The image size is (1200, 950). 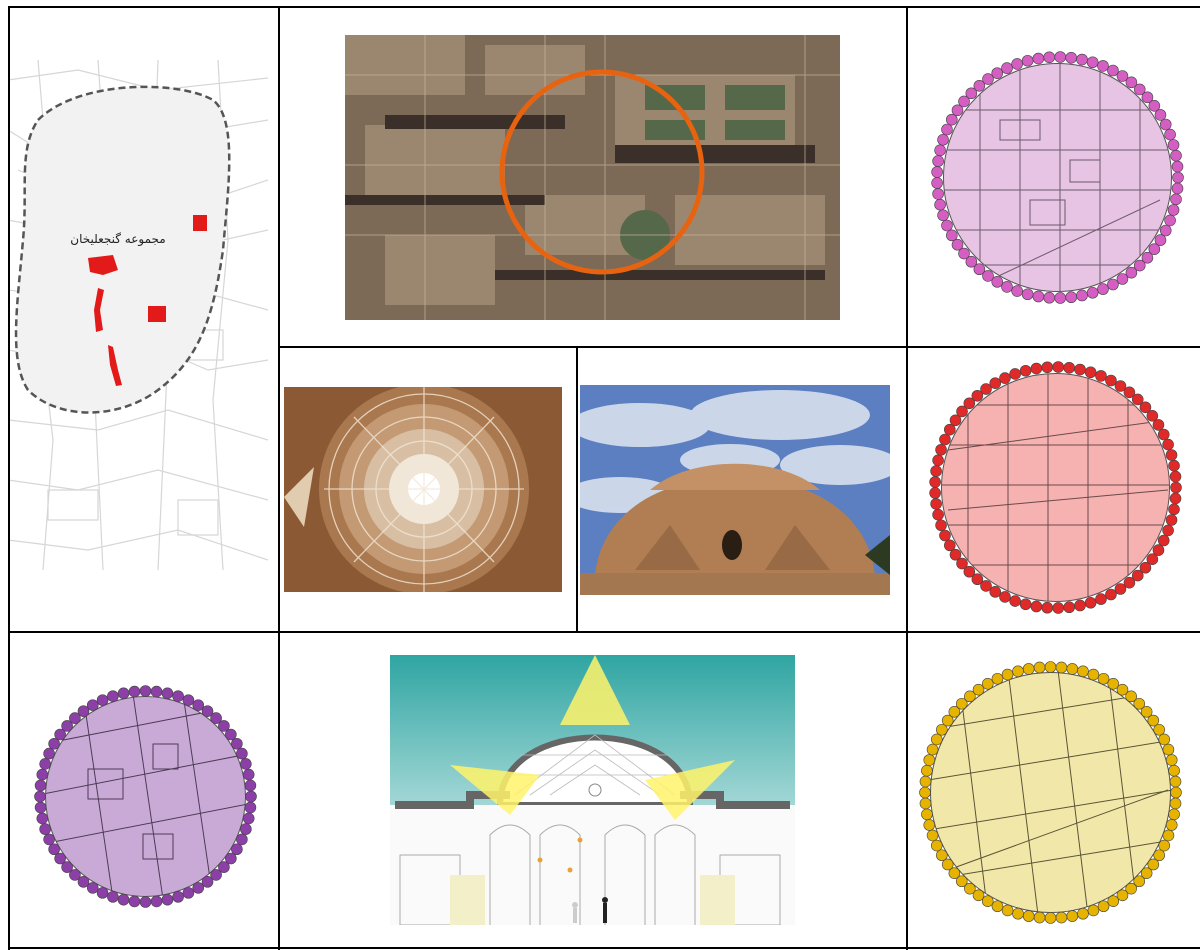 I want to click on highlight-circle, so click(x=602, y=172).